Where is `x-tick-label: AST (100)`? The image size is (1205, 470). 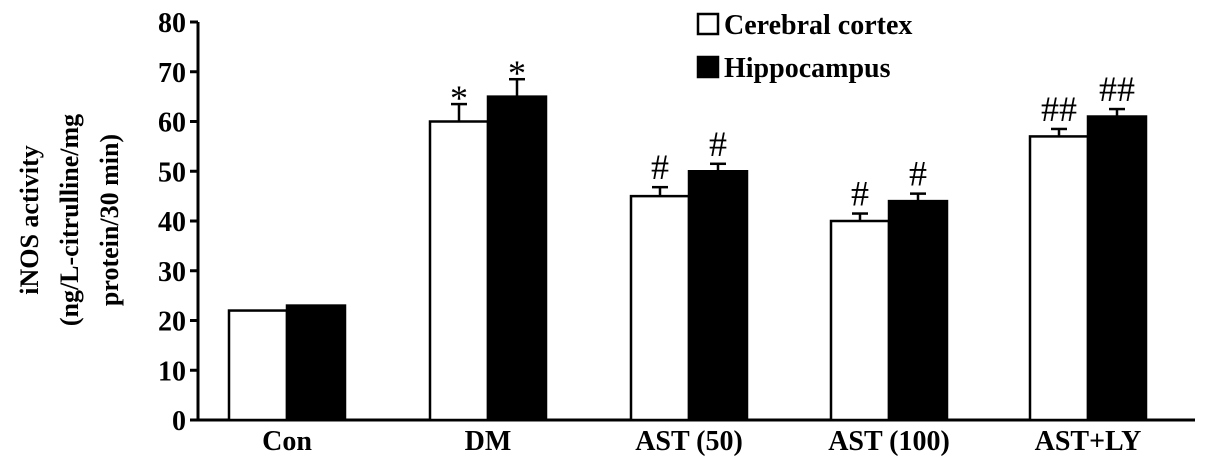
x-tick-label: AST (100) is located at coordinates (889, 441).